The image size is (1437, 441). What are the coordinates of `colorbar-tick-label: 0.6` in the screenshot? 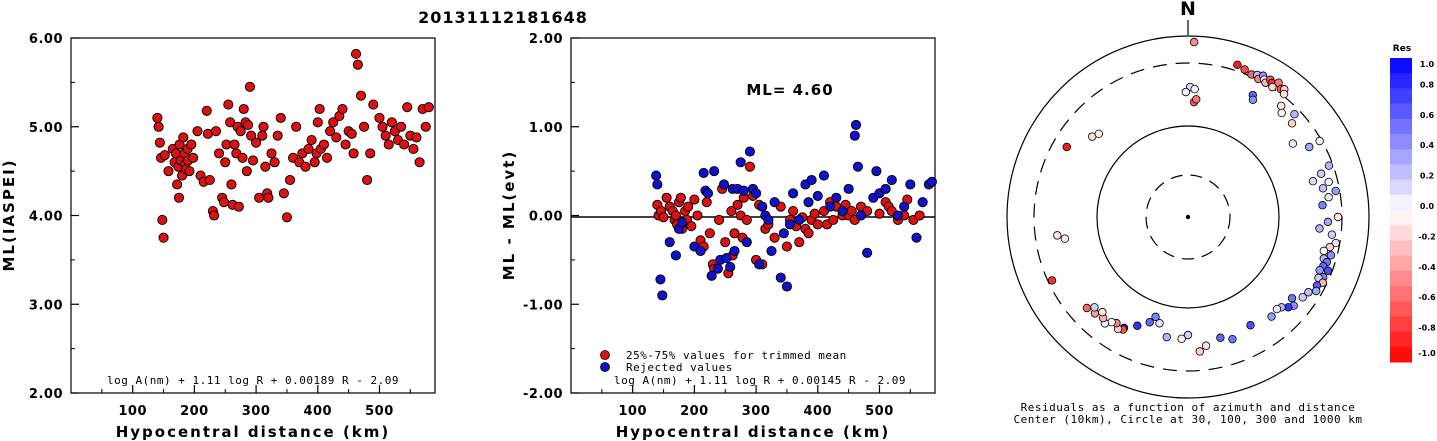 It's located at (1427, 115).